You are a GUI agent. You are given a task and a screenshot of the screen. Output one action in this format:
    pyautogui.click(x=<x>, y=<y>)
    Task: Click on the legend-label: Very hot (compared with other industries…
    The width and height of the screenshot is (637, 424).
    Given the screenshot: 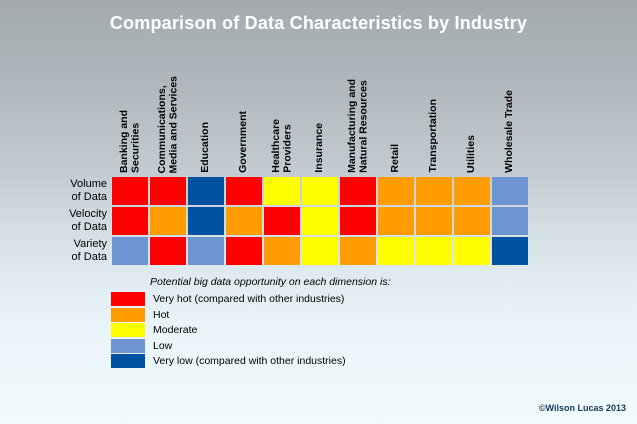 What is the action you would take?
    pyautogui.click(x=249, y=299)
    